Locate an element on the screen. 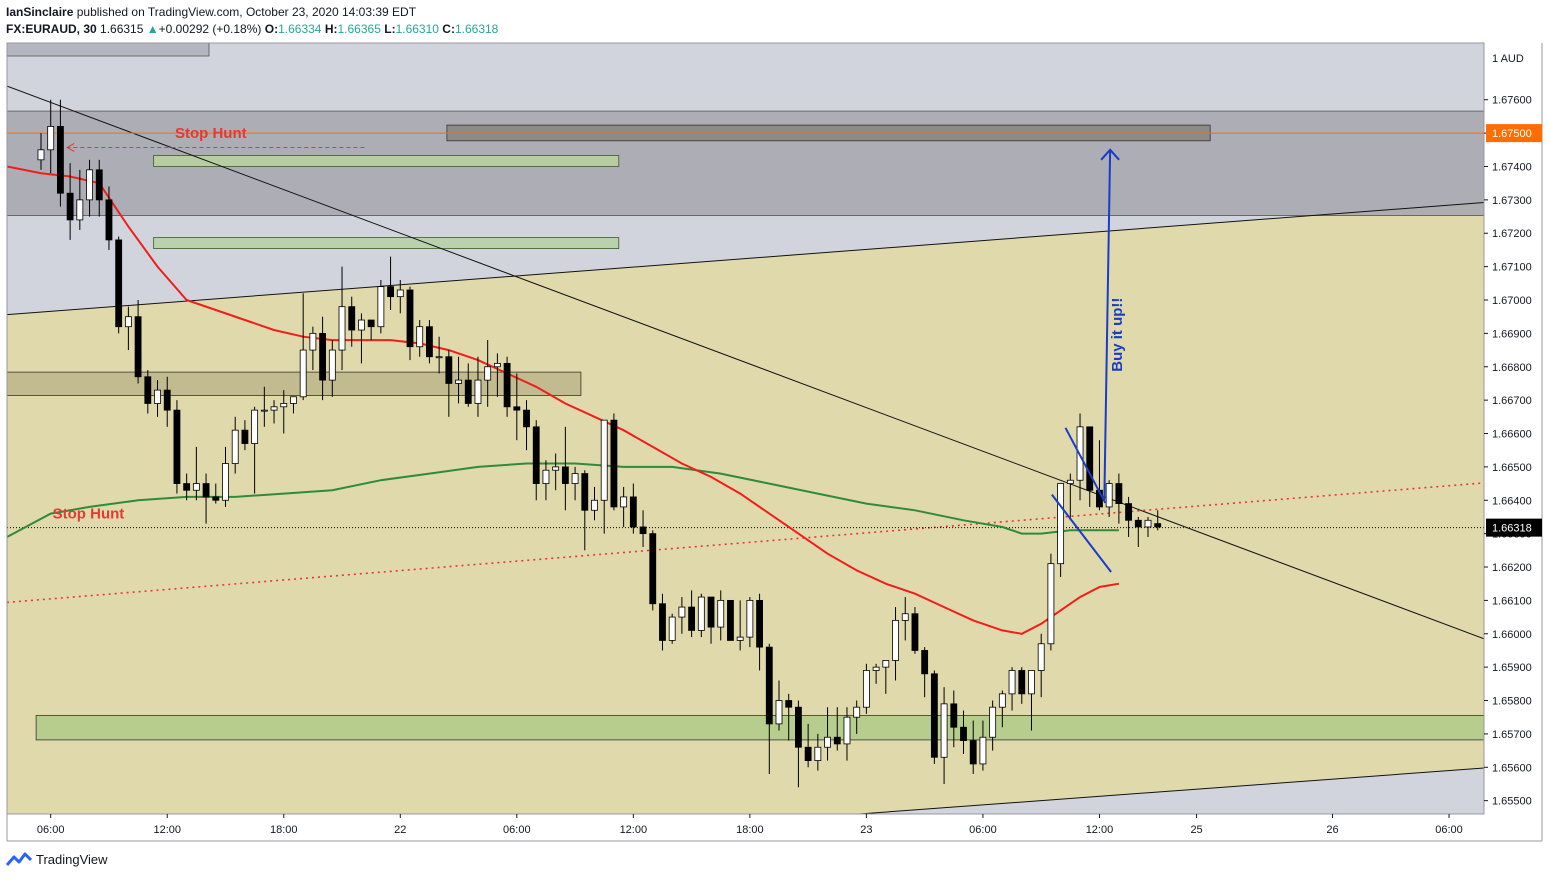 The height and width of the screenshot is (879, 1550). change-value: +0.00292 (+0.18%) is located at coordinates (210, 29).